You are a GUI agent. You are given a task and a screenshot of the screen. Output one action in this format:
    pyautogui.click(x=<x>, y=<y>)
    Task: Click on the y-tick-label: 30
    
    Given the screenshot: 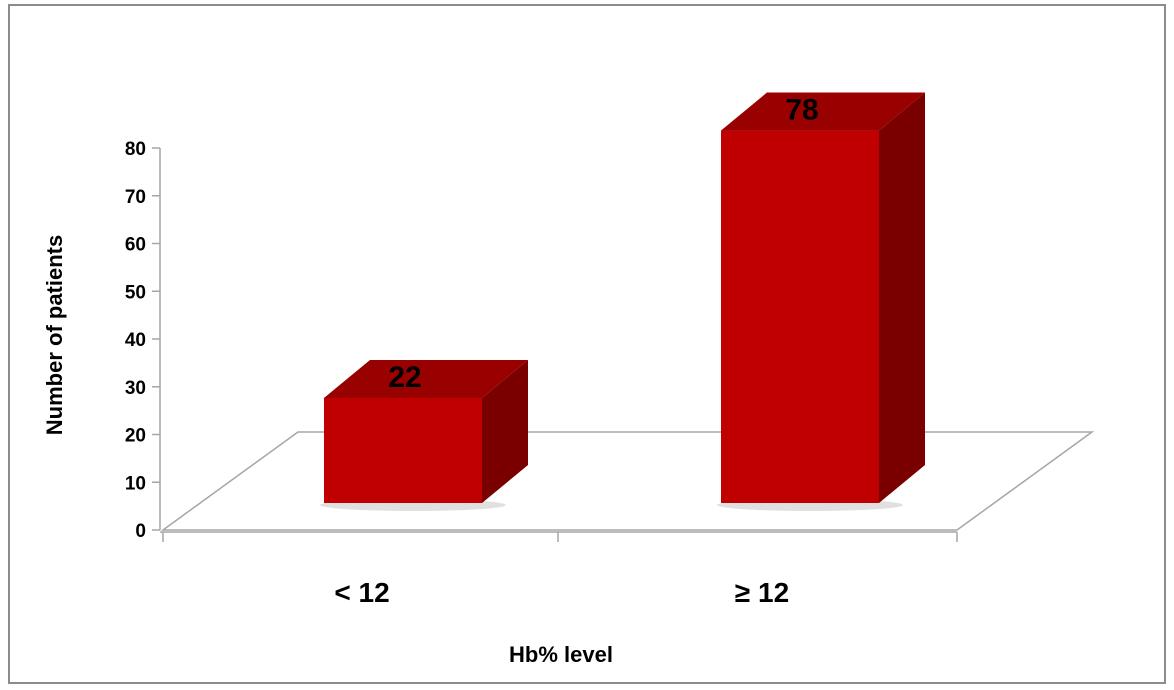 What is the action you would take?
    pyautogui.click(x=135, y=388)
    